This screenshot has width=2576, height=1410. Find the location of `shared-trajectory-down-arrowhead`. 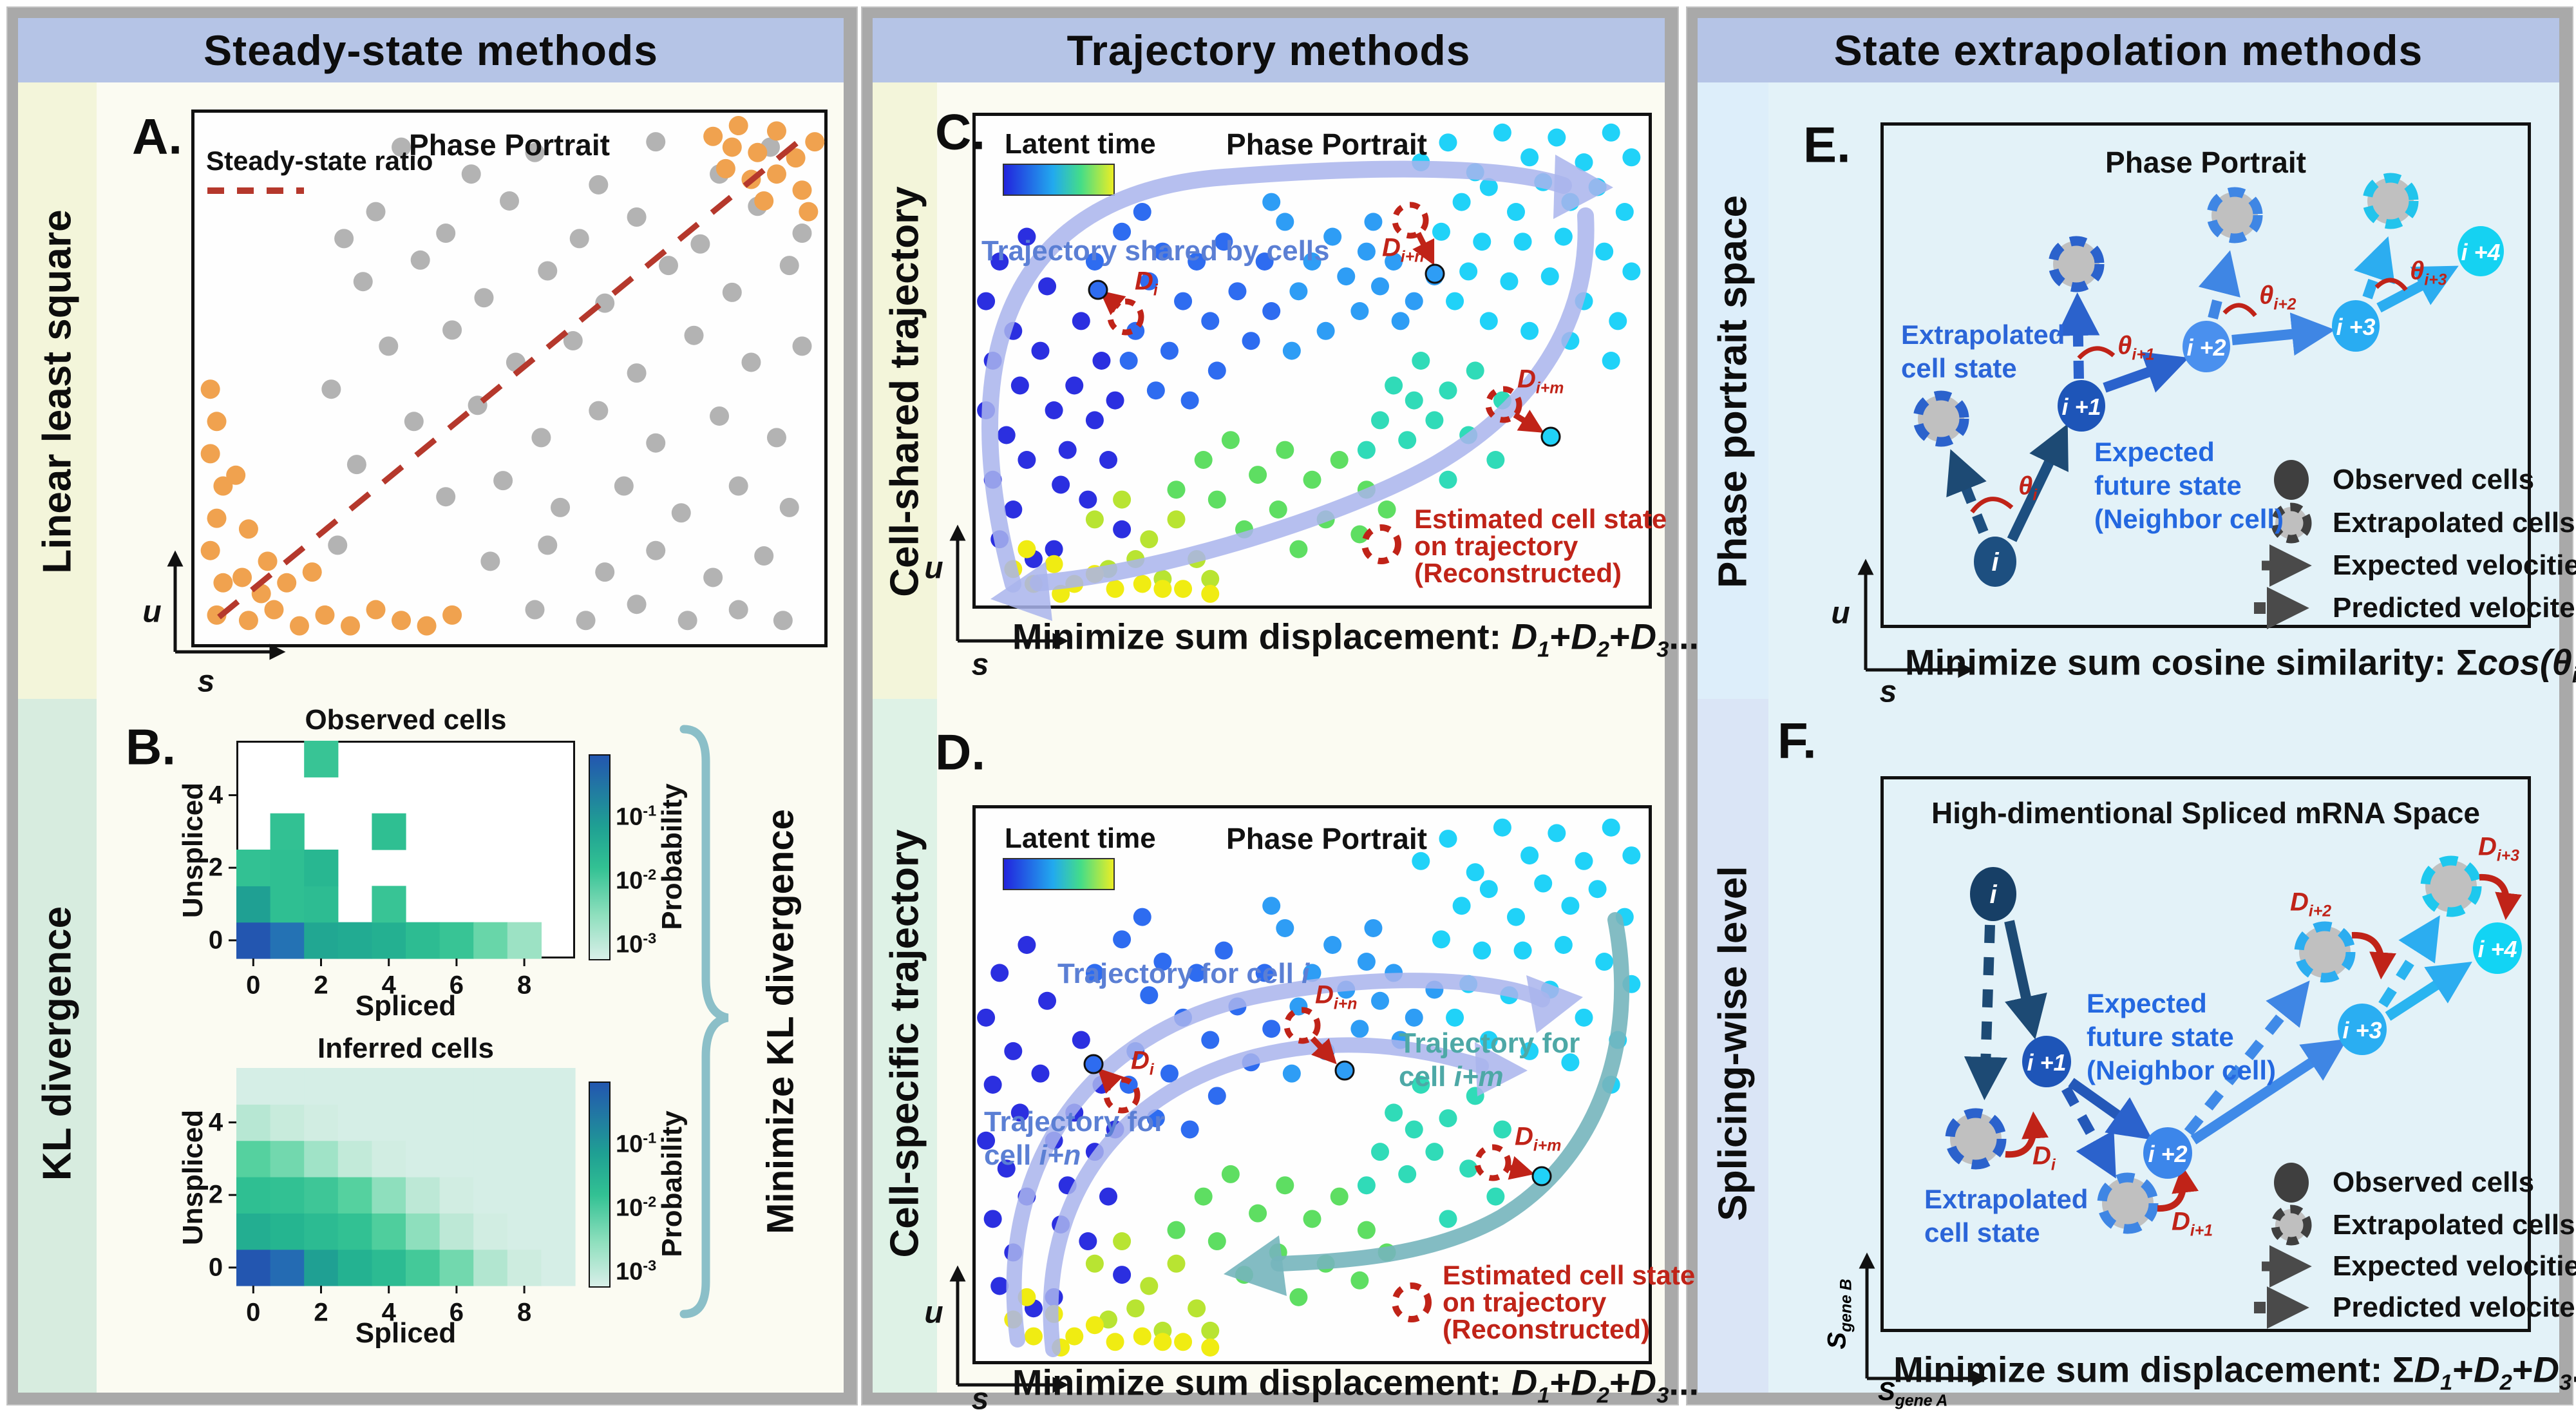

shared-trajectory-down-arrowhead is located at coordinates (1021, 591).